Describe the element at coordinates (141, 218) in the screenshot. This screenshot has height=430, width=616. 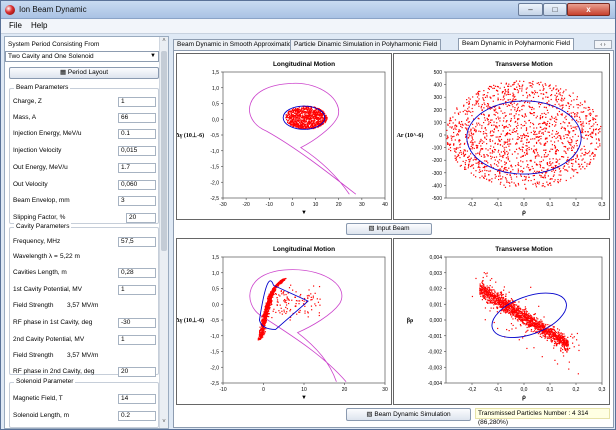
I see `beam-param-input: 20` at that location.